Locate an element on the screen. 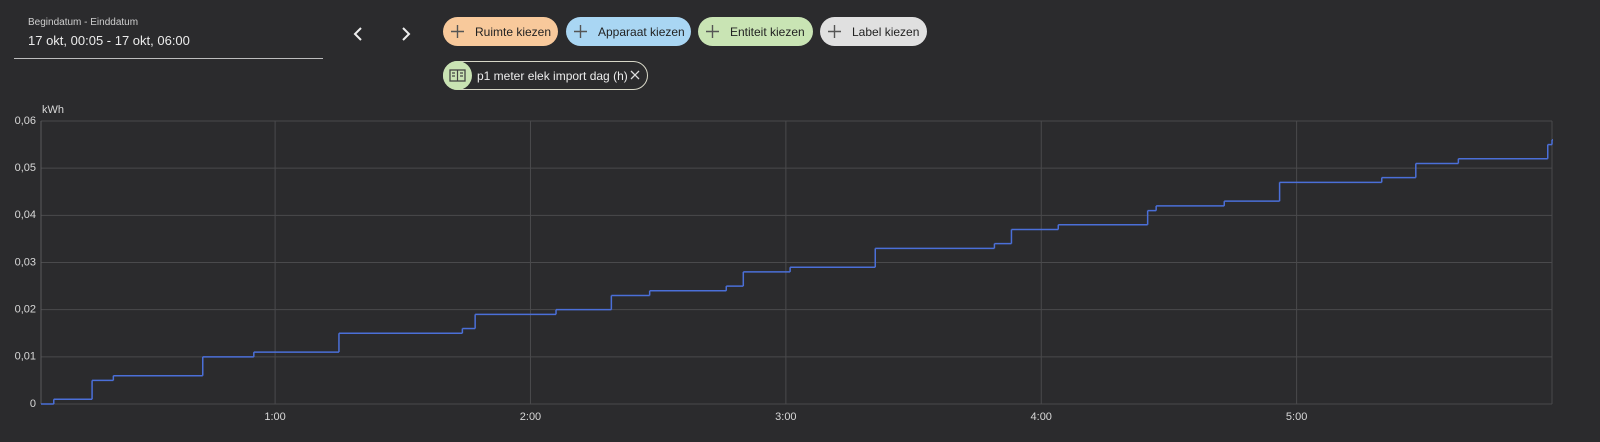  area-chip: Ruimte kiezen is located at coordinates (500, 31).